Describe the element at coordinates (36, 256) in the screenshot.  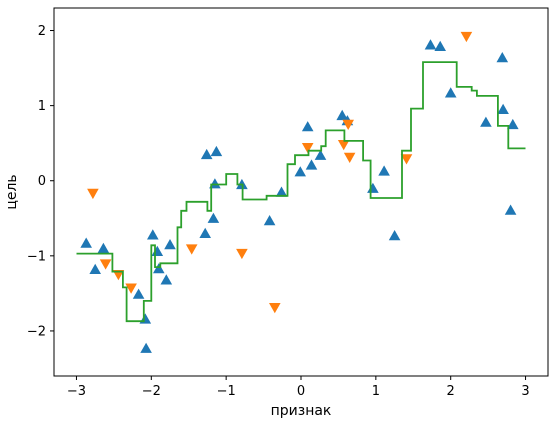
I see `y-tick-label: −1` at that location.